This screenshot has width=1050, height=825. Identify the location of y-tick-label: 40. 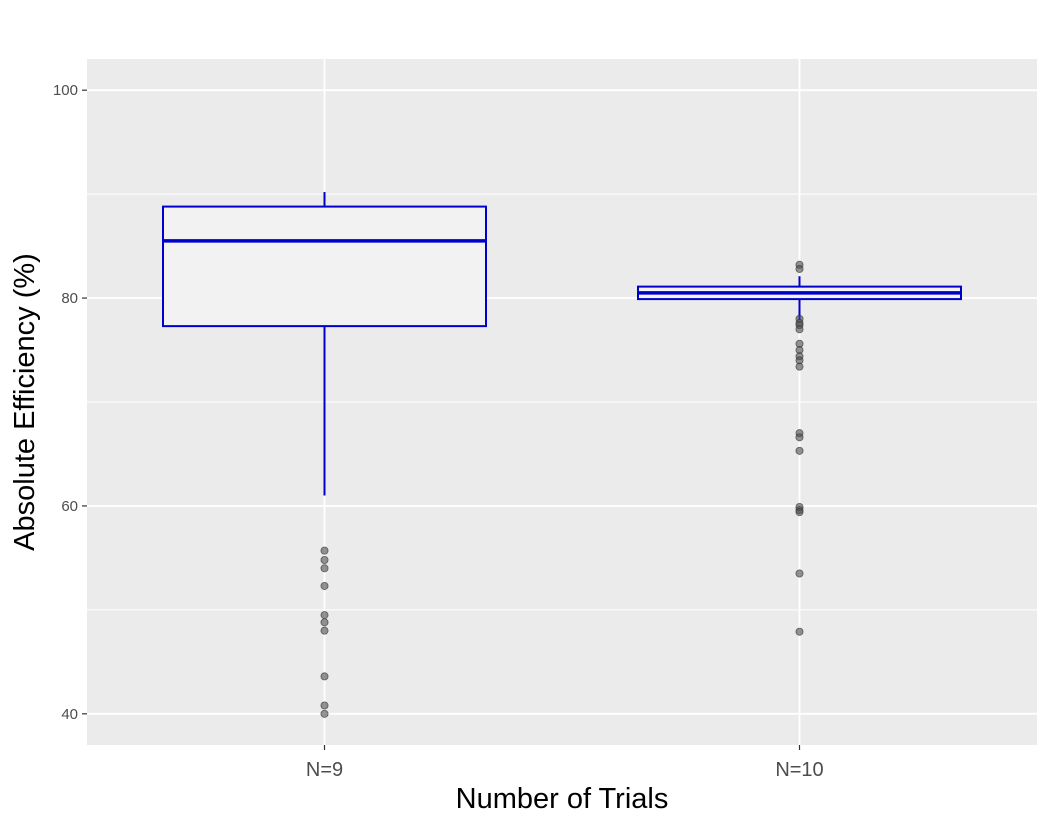
(69, 714).